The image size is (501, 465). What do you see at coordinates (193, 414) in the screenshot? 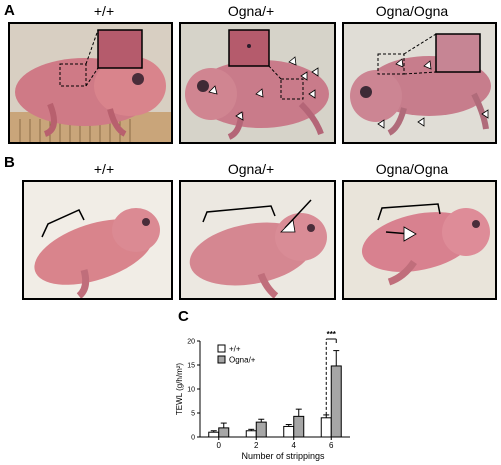
I see `y-tick-label: 5` at bounding box center [193, 414].